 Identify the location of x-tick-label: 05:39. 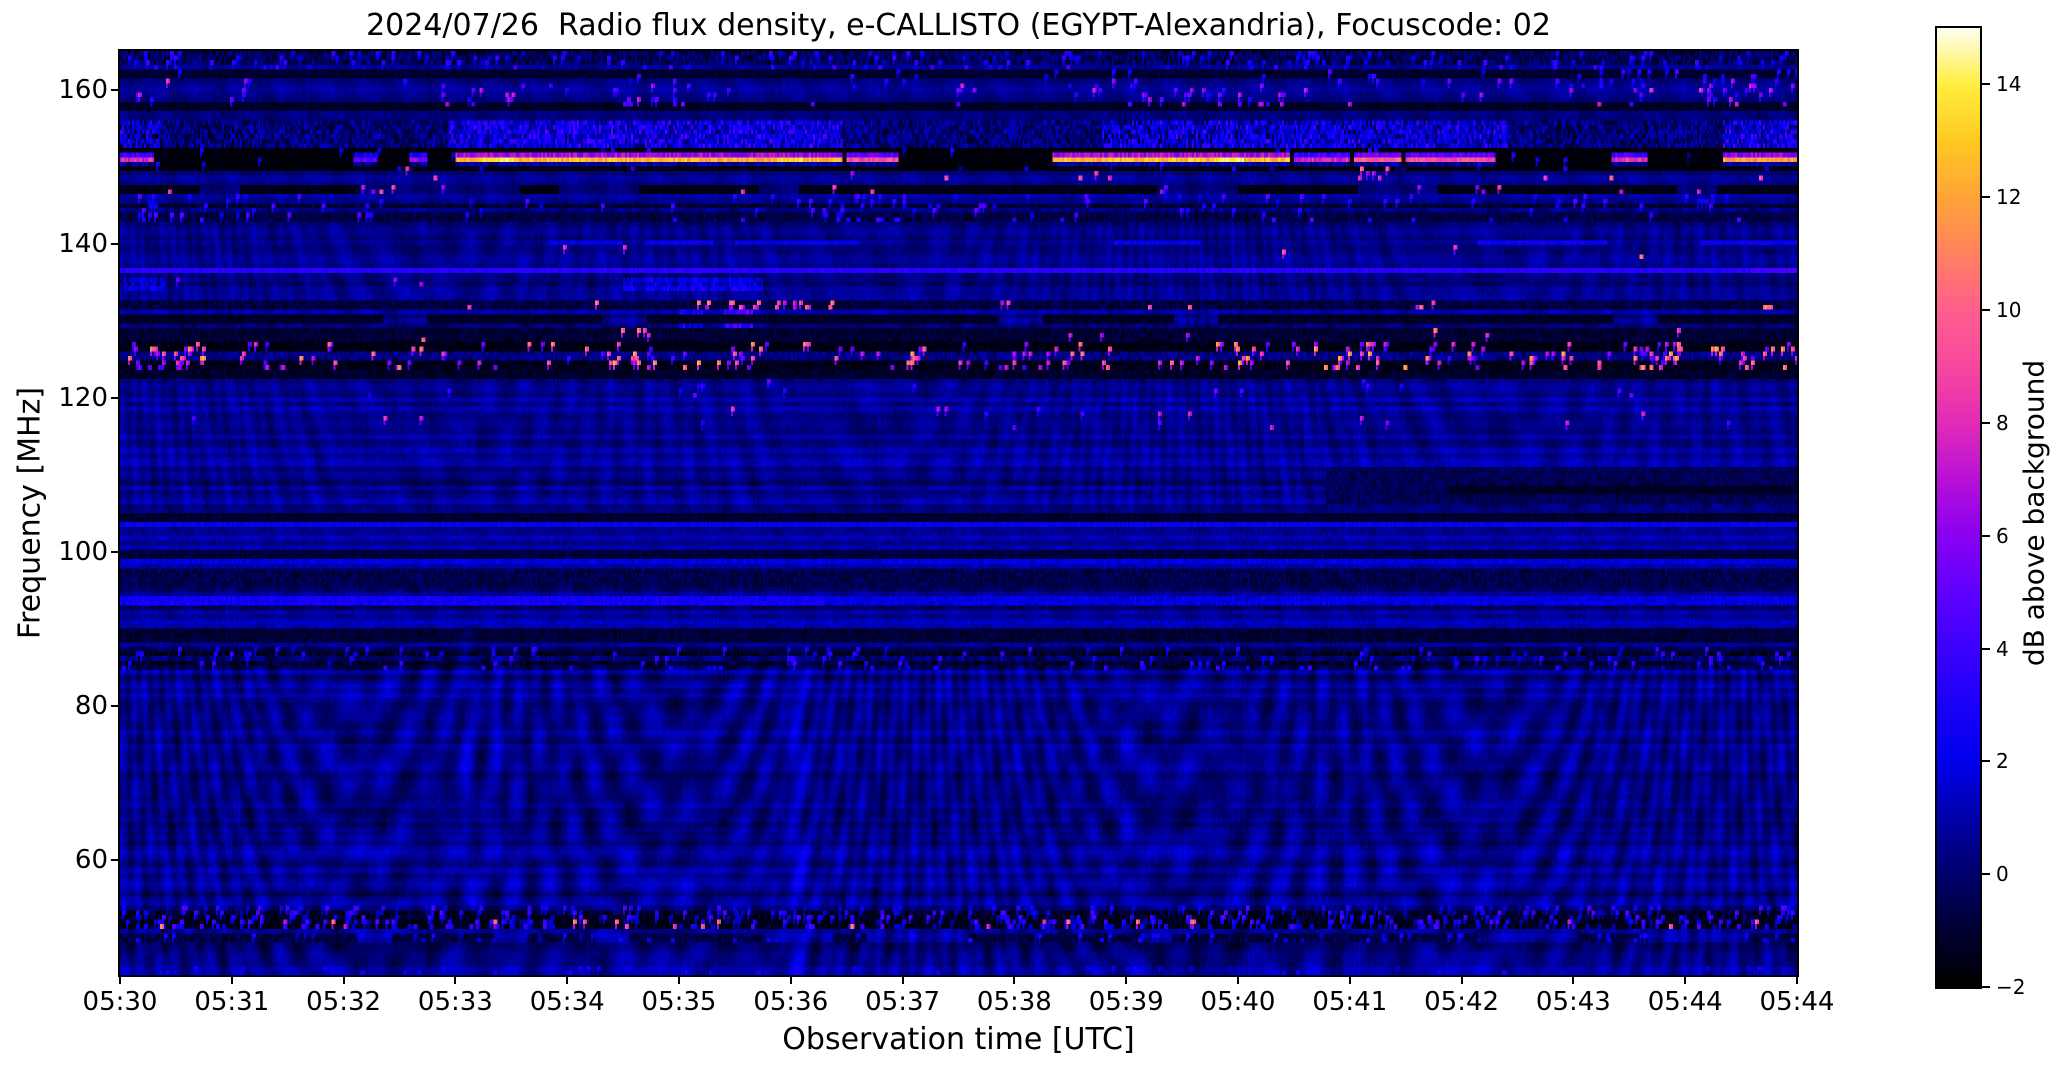
(1126, 1002).